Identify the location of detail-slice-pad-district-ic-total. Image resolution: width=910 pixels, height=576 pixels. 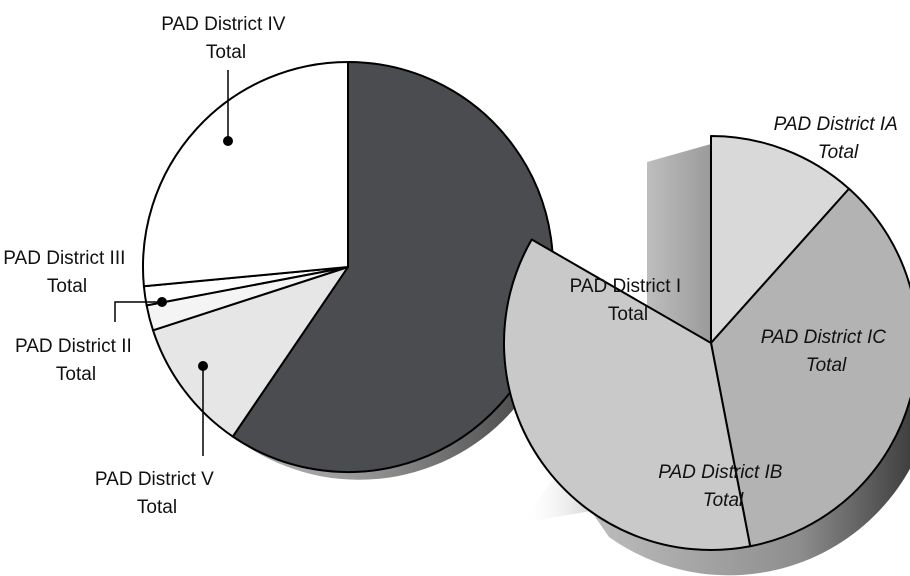
(810, 367).